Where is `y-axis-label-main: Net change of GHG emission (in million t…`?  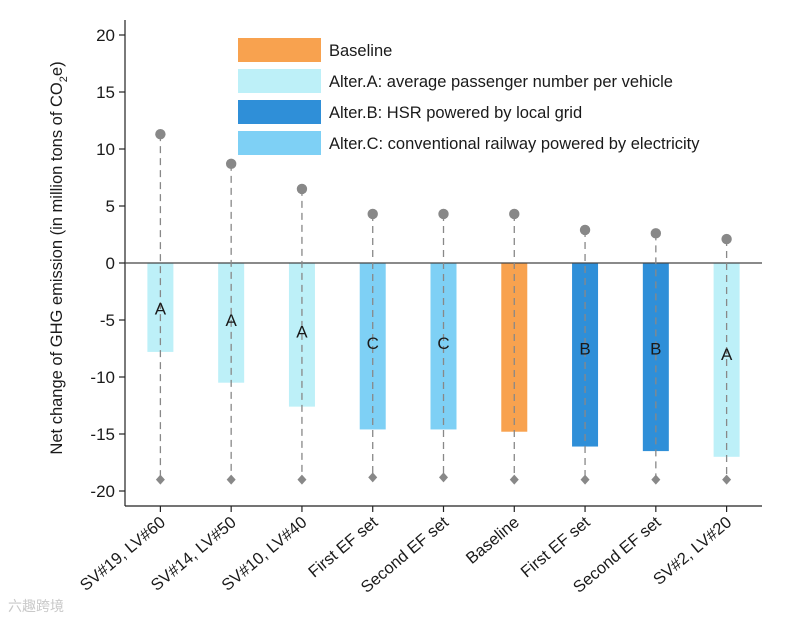 y-axis-label-main: Net change of GHG emission (in million t… is located at coordinates (57, 268).